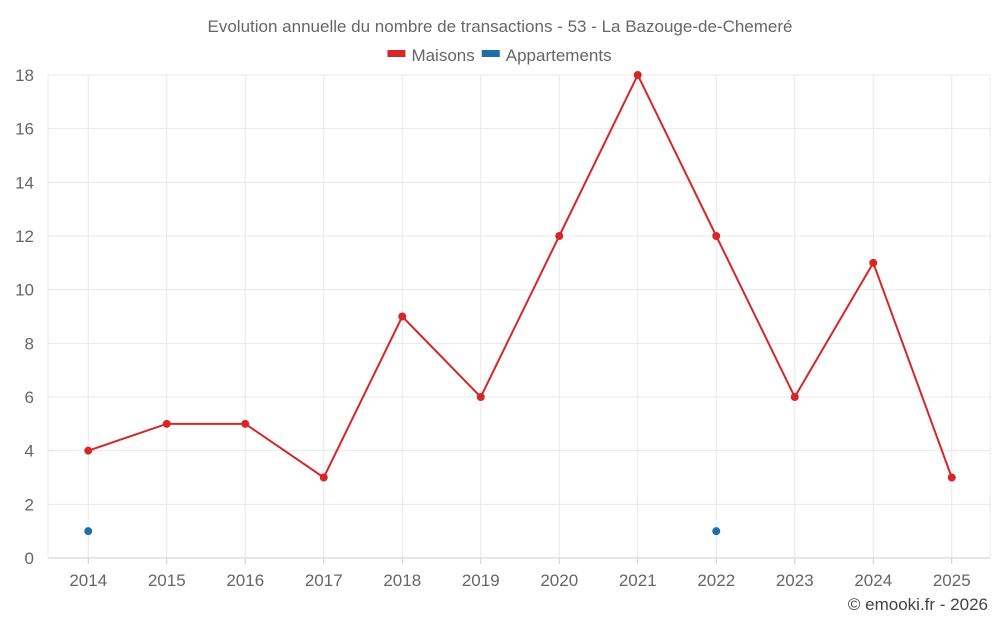  What do you see at coordinates (442, 55) in the screenshot?
I see `legend-label-maisons: Maisons` at bounding box center [442, 55].